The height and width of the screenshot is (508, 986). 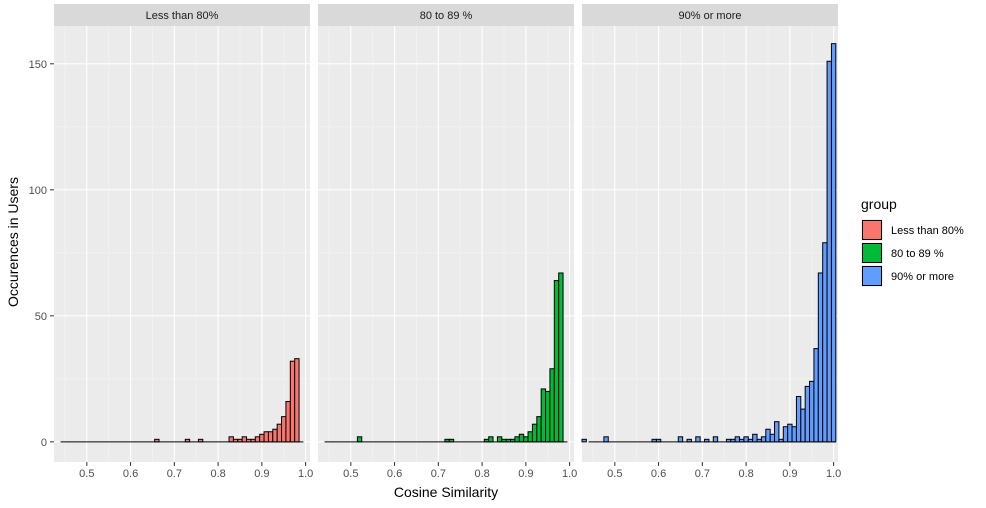 What do you see at coordinates (41, 254) in the screenshot?
I see `y-axis: 0 50 100 150` at bounding box center [41, 254].